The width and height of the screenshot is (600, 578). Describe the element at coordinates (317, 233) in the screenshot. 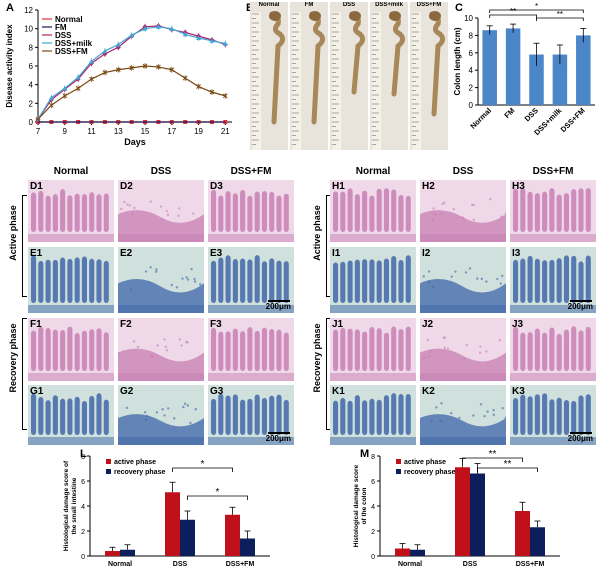

I see `right-active-phase-label: Active phase` at that location.